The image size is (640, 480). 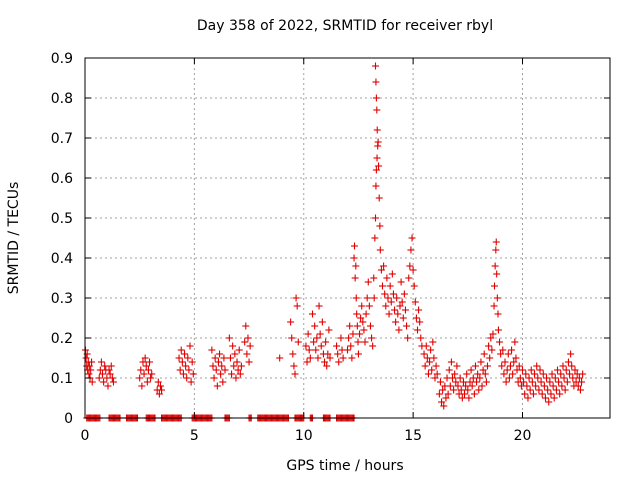 I want to click on y-tick-label: 0.4, so click(x=62, y=259).